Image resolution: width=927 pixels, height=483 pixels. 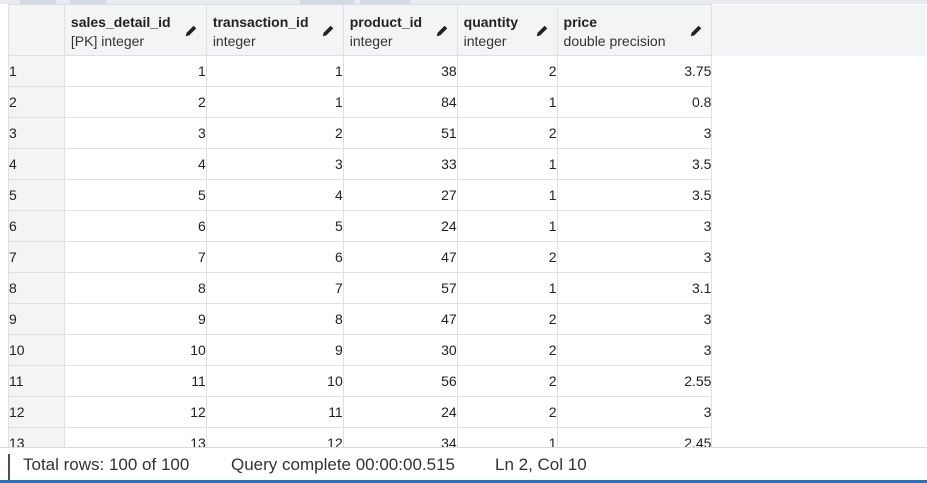 I want to click on cell-price: 3.1, so click(x=634, y=288).